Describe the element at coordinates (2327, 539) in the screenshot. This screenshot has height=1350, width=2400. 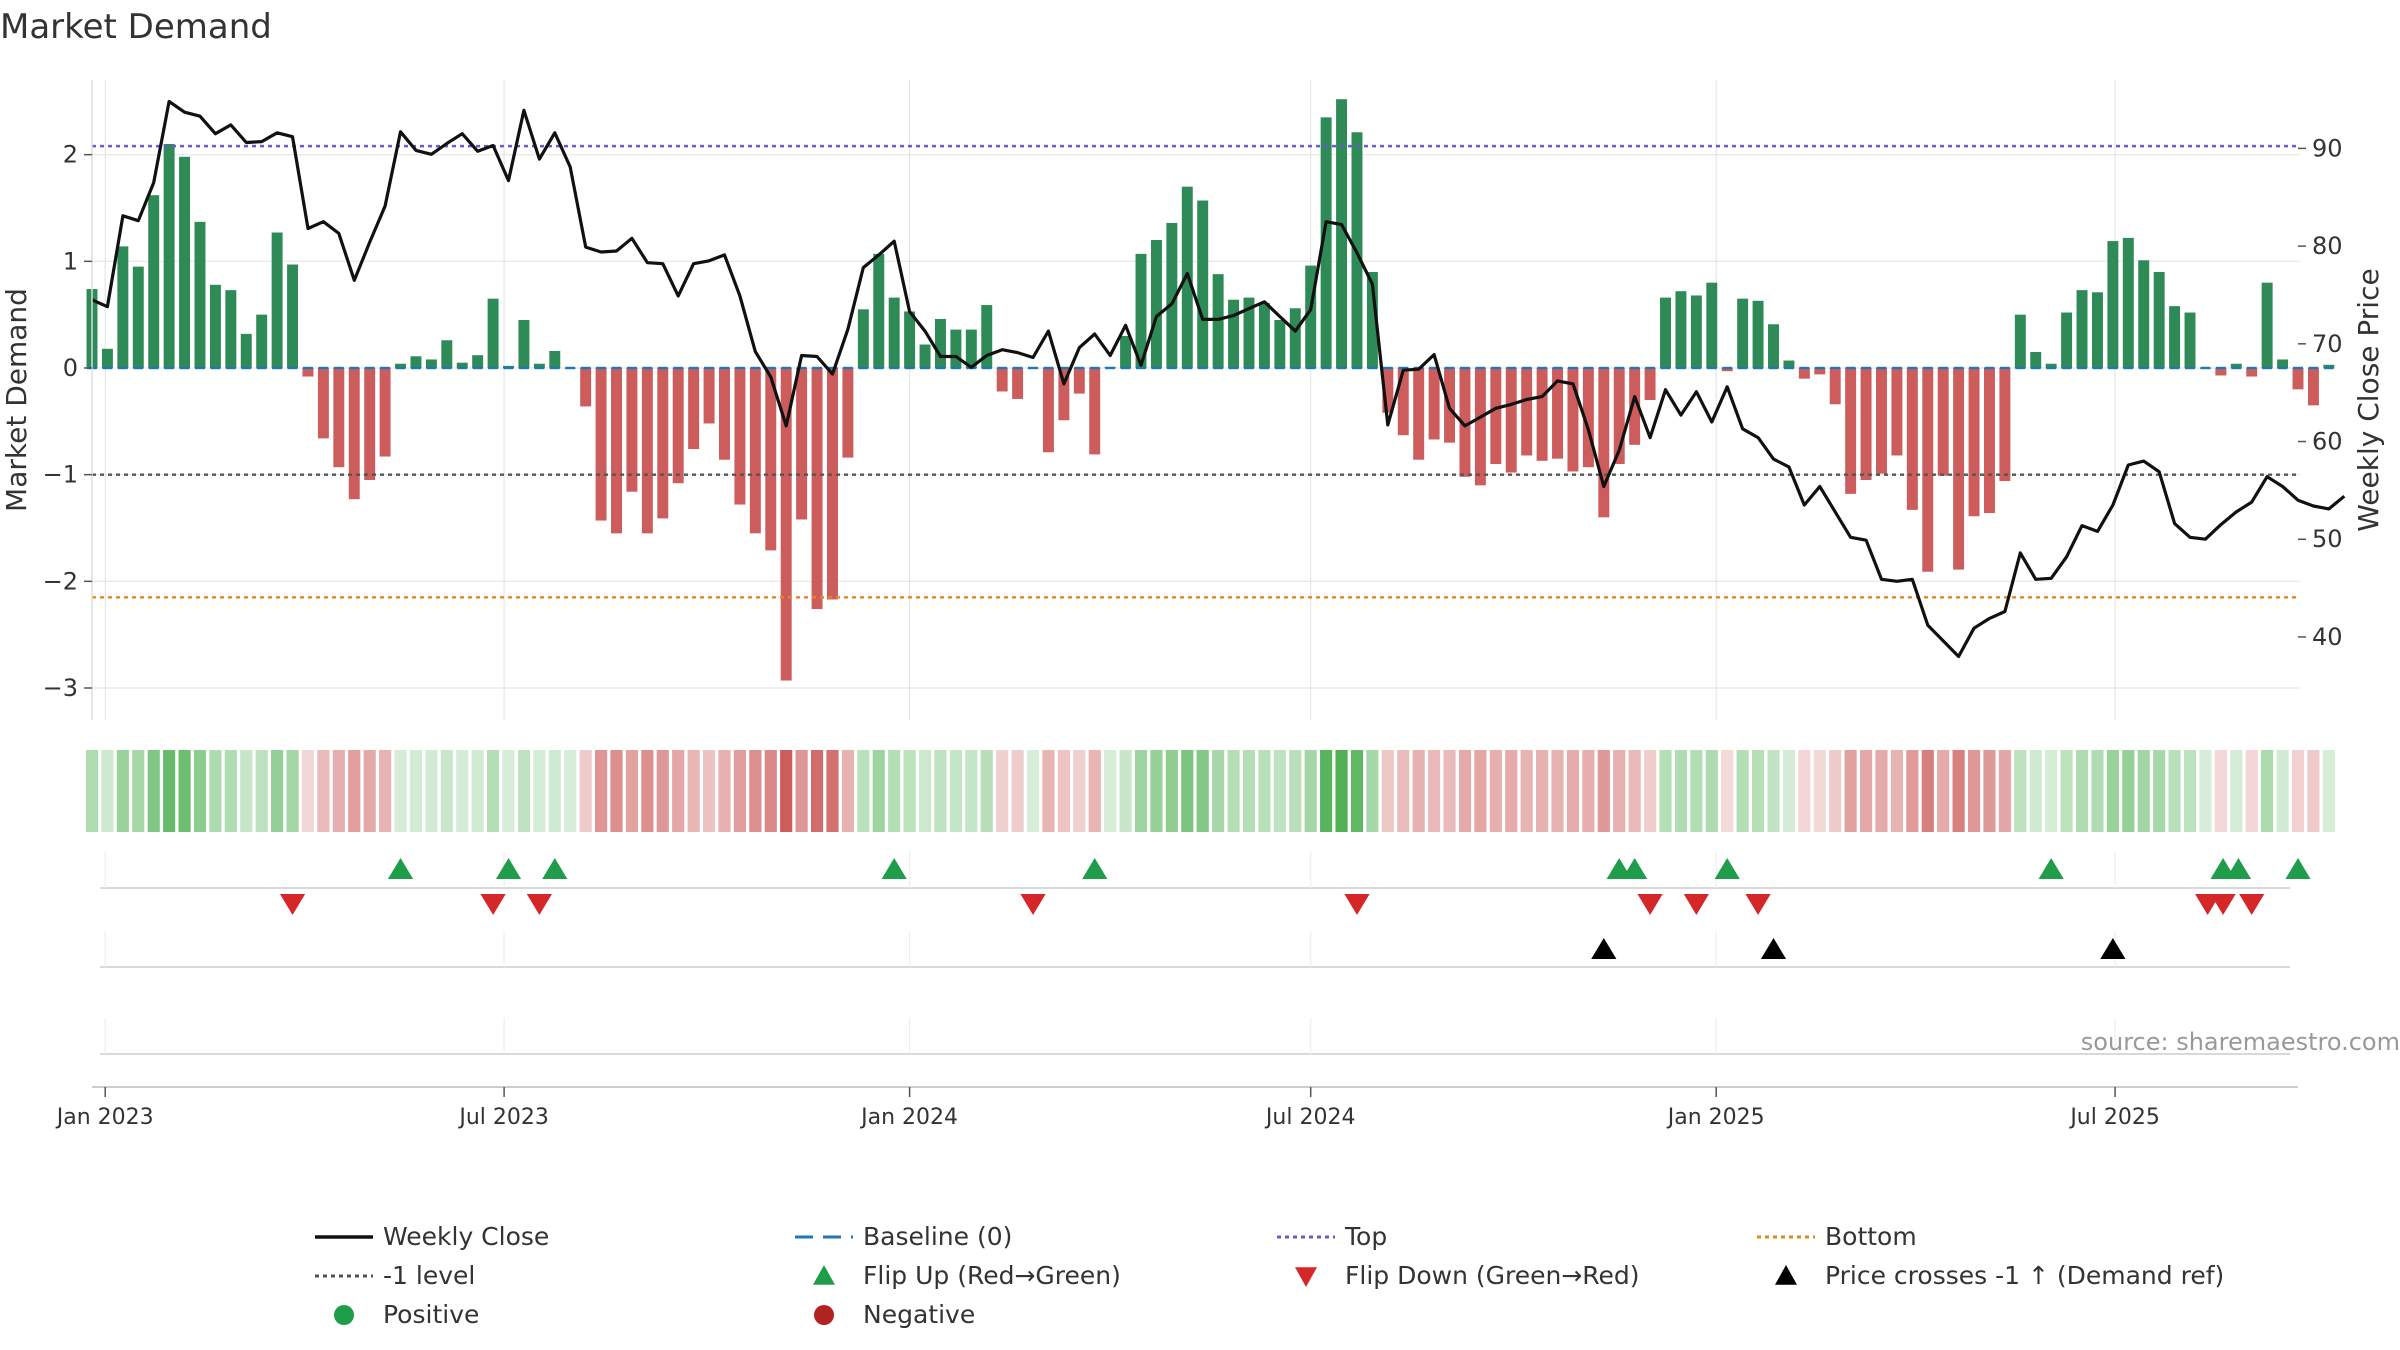
I see `y2-tick-label: 50` at that location.